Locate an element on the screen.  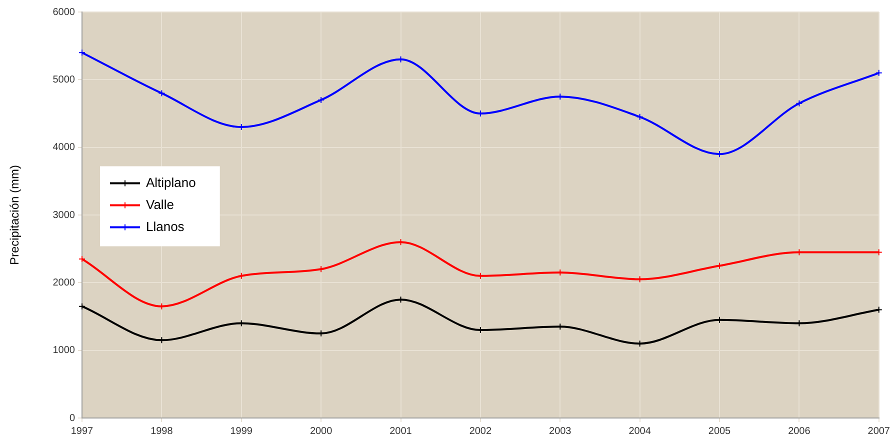
y-axis-title: Precipitación (mm) is located at coordinates (15, 215).